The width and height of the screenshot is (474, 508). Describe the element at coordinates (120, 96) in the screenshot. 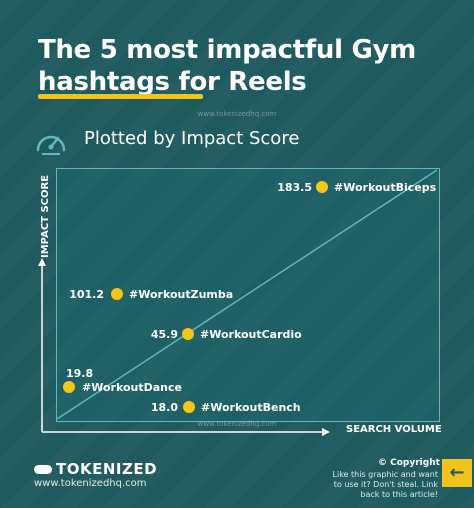

I see `title-underline` at that location.